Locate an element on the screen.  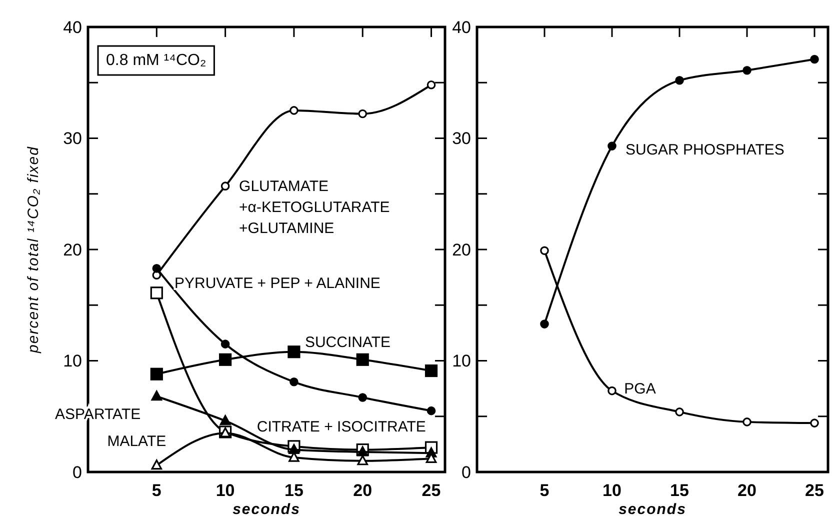
series-label: PYRUVATE + PEP + ALANINE is located at coordinates (277, 283).